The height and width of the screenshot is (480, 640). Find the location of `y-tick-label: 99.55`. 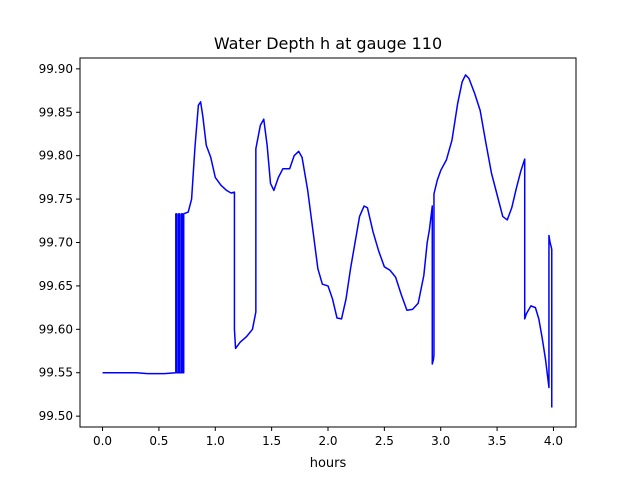

y-tick-label: 99.55 is located at coordinates (56, 373).